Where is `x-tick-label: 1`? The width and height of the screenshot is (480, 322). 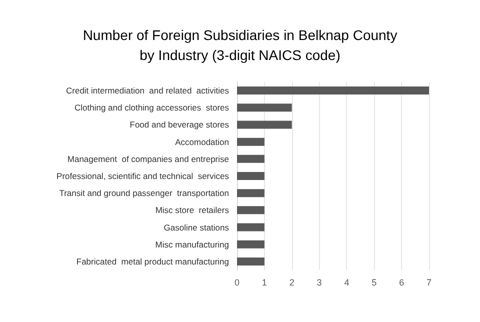
x-tick-label: 1 is located at coordinates (264, 283).